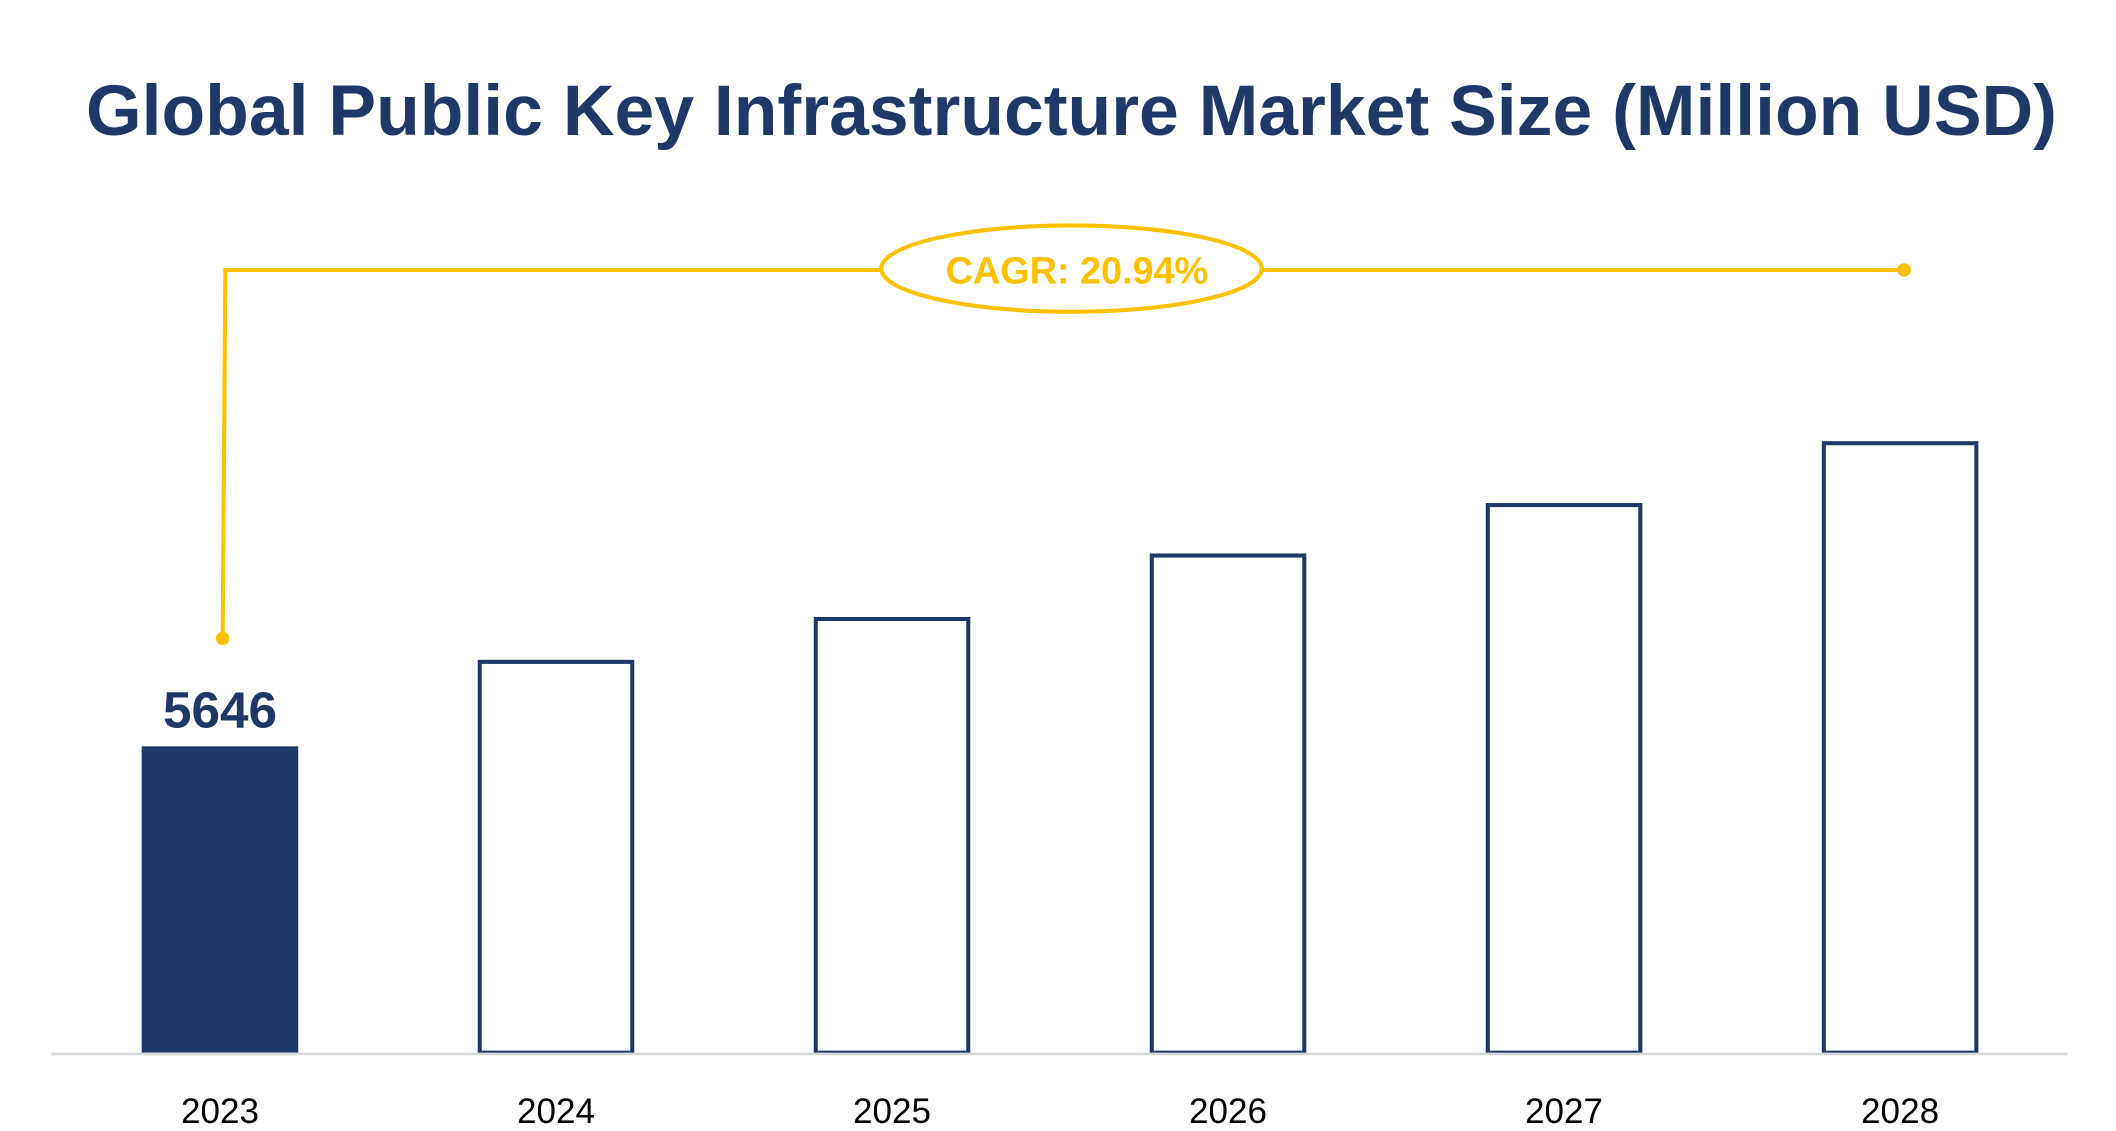 The height and width of the screenshot is (1131, 2116). I want to click on bar-2026, so click(1228, 804).